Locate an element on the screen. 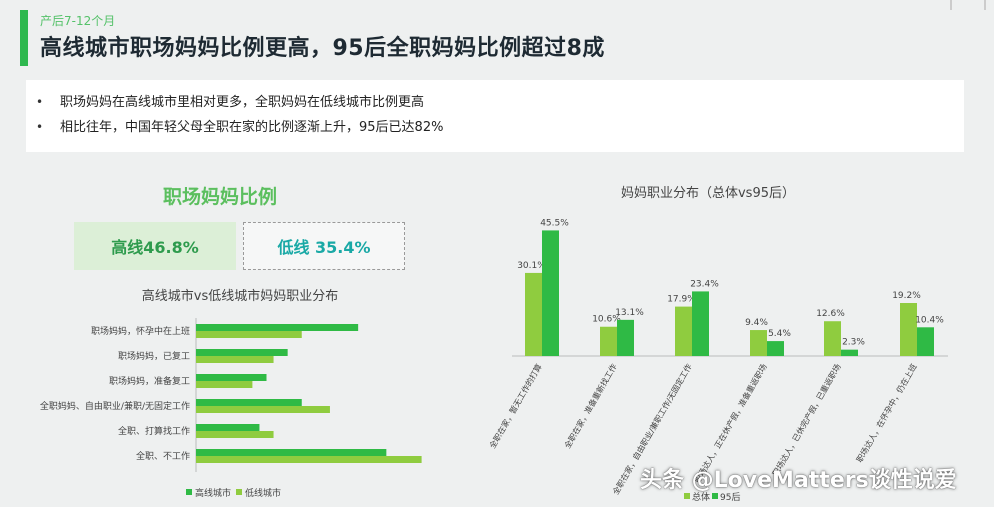  low-tier-stat: 低线 35.4% is located at coordinates (324, 246).